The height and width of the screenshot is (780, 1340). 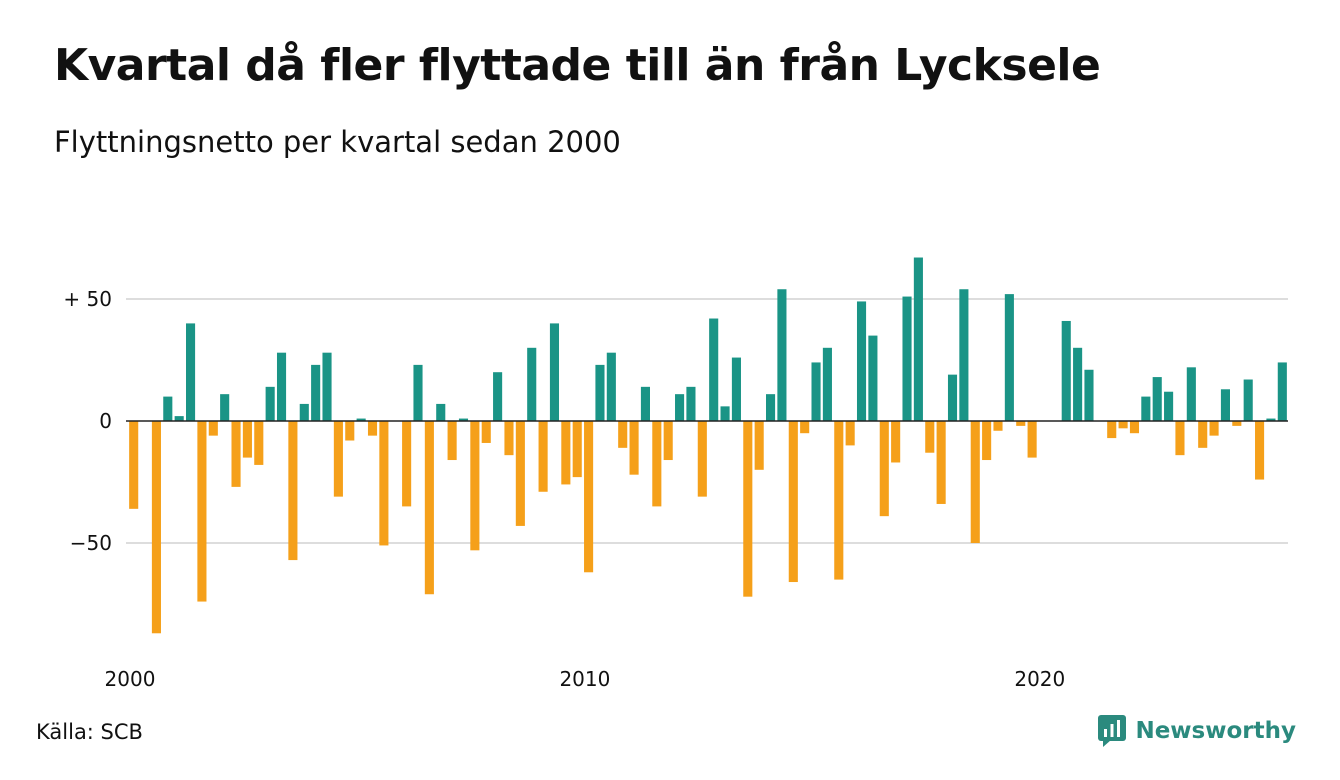 I want to click on x-axis-labels: 2000 2010 2020, so click(x=585, y=679).